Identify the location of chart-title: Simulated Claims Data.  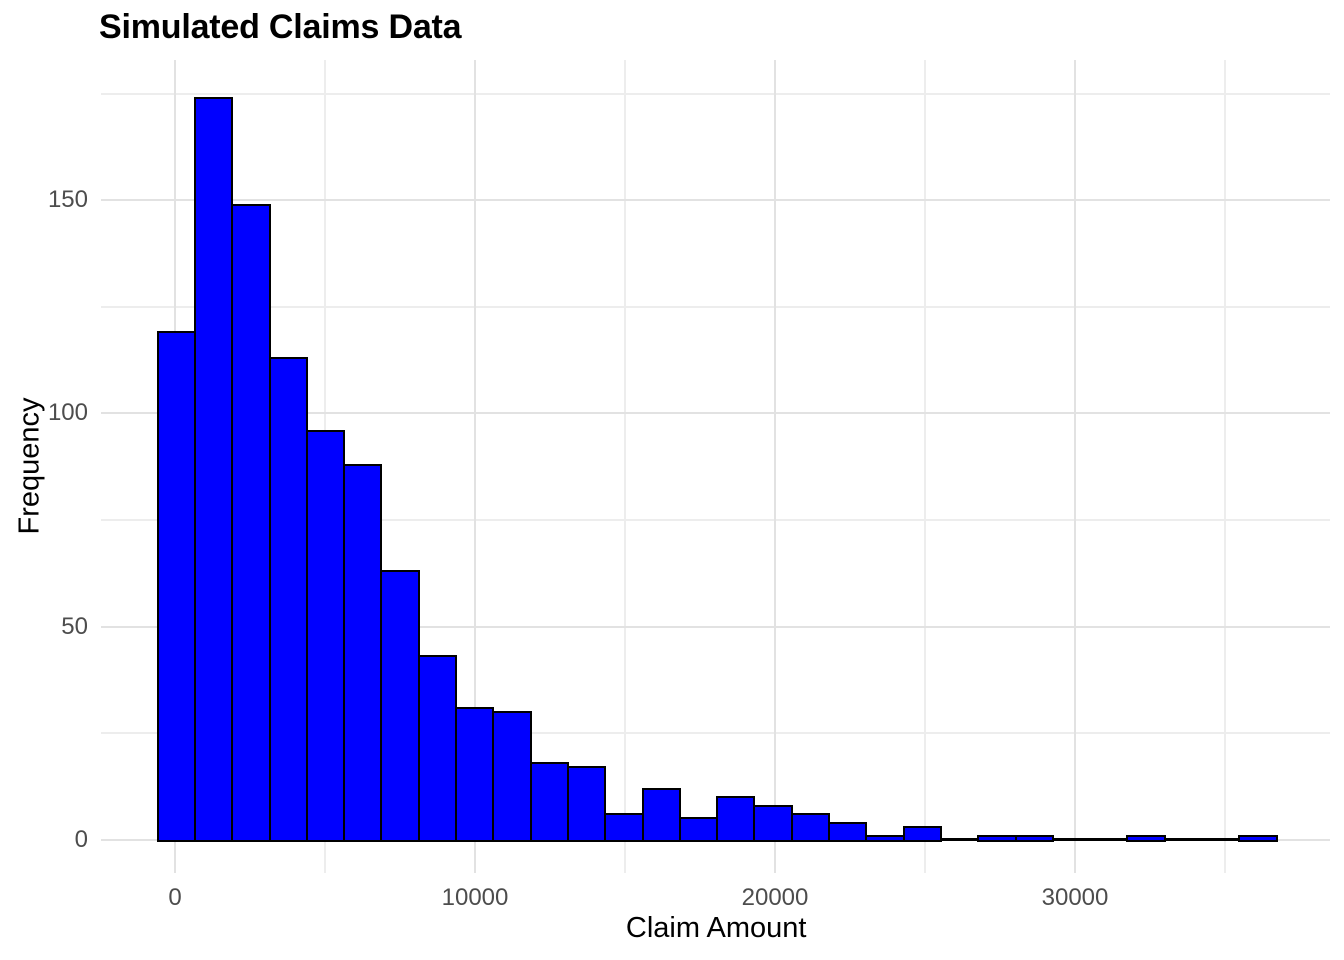
(280, 27).